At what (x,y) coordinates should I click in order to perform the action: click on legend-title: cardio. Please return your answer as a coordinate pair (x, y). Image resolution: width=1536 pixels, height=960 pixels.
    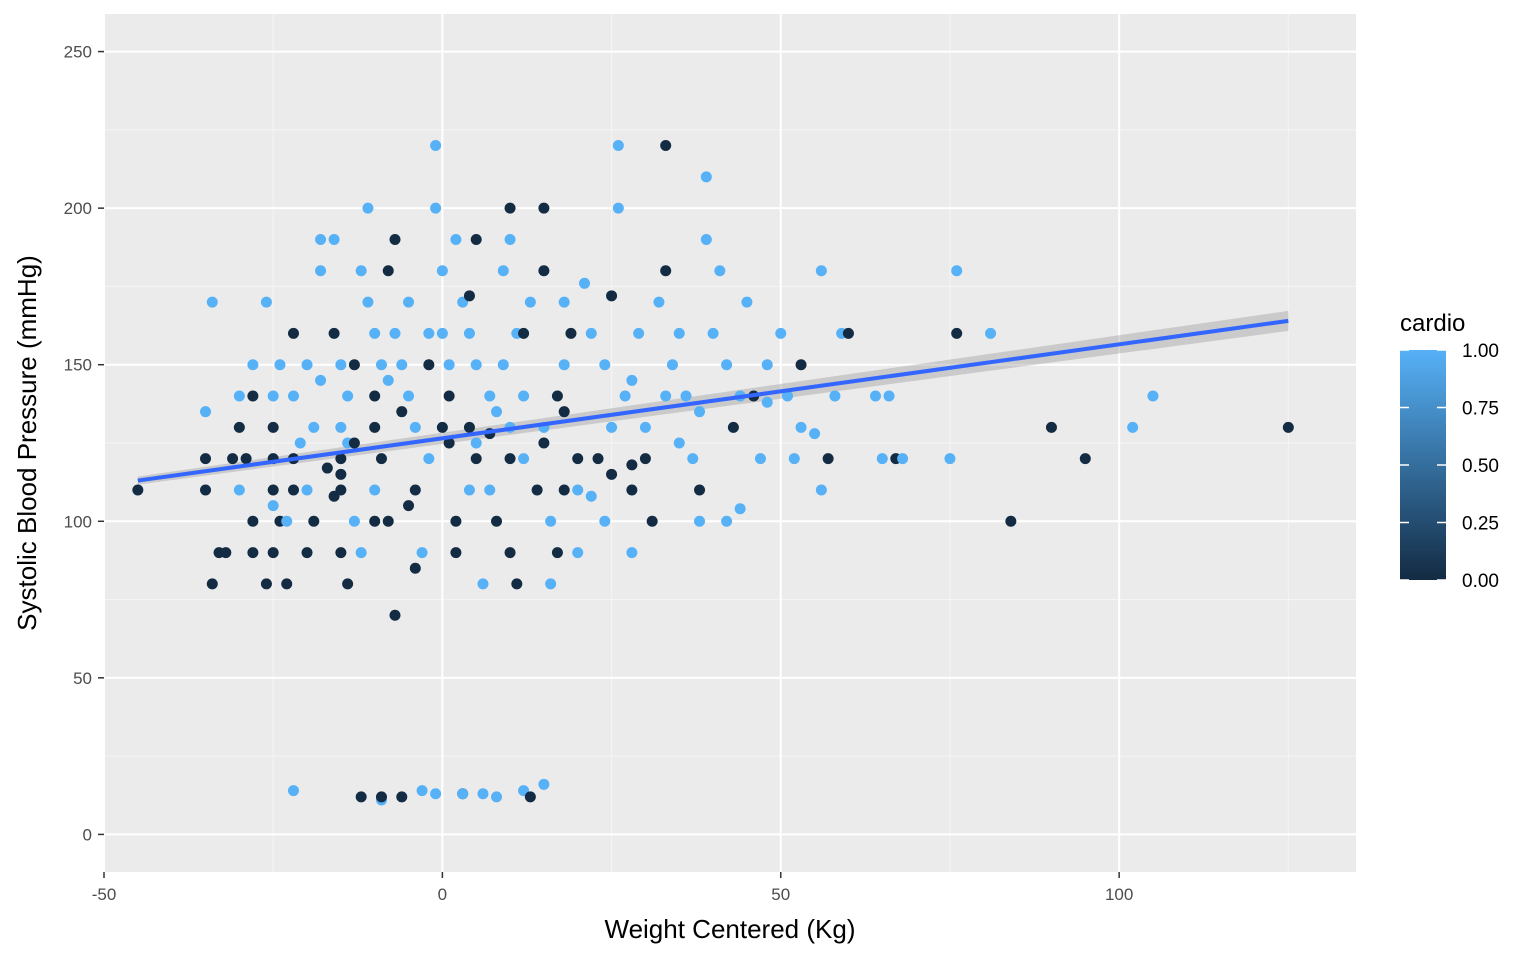
    Looking at the image, I should click on (1432, 323).